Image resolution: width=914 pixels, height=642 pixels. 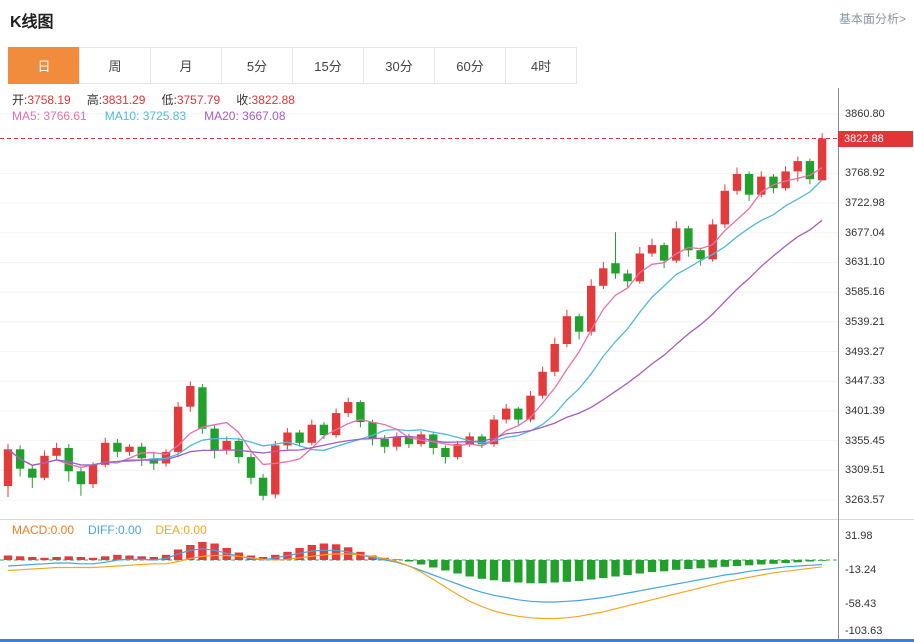 I want to click on tab-30分: 30分, so click(x=399, y=65).